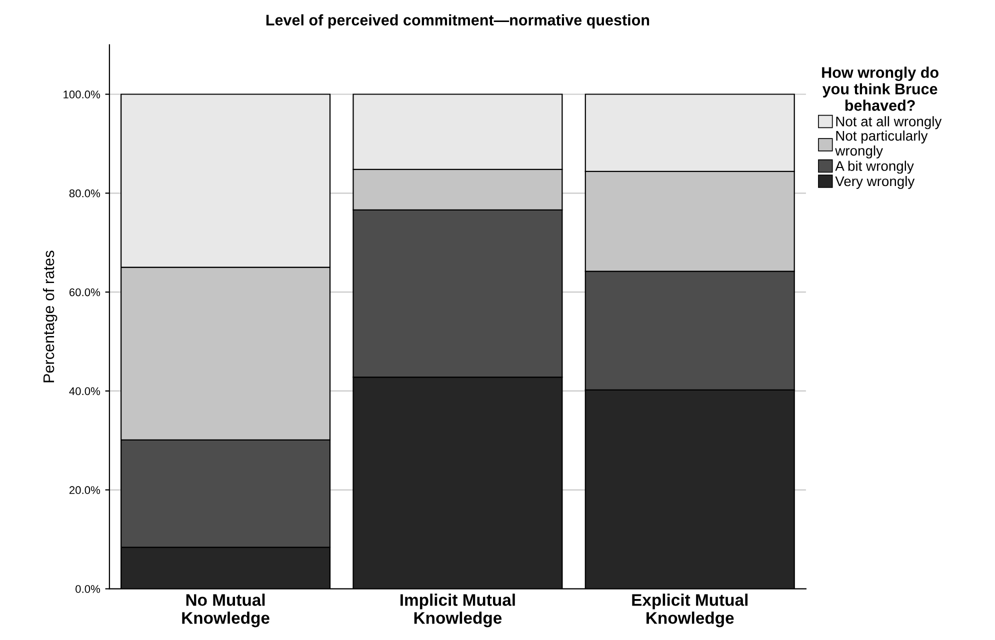  What do you see at coordinates (84, 490) in the screenshot?
I see `y-tick-label: 20.0%` at bounding box center [84, 490].